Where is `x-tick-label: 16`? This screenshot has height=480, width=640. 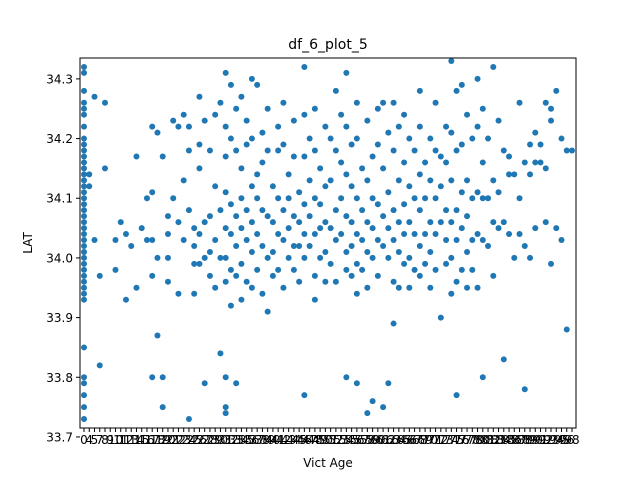
x-tick-label: 16 is located at coordinates (146, 440).